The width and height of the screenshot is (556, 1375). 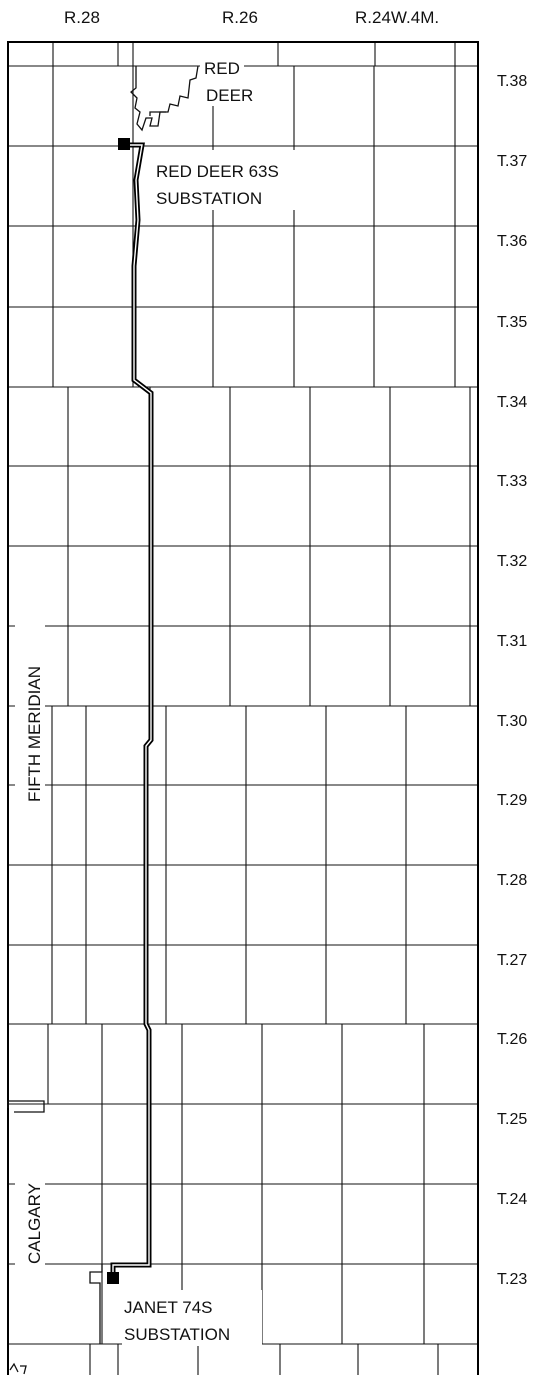 I want to click on calgary-label-bg, so click(x=30, y=1220).